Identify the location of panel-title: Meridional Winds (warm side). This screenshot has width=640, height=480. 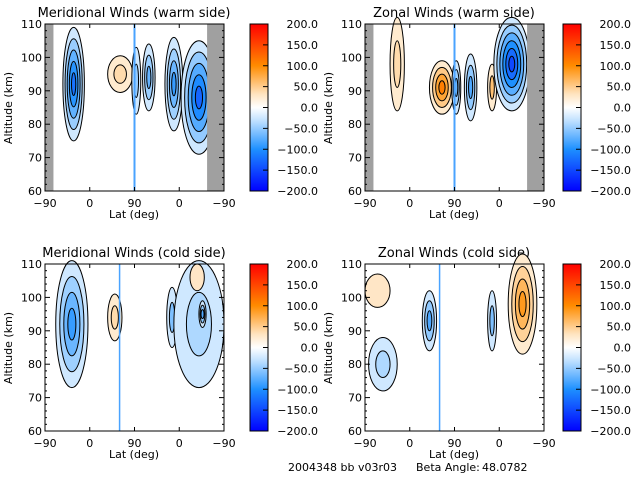
(134, 13).